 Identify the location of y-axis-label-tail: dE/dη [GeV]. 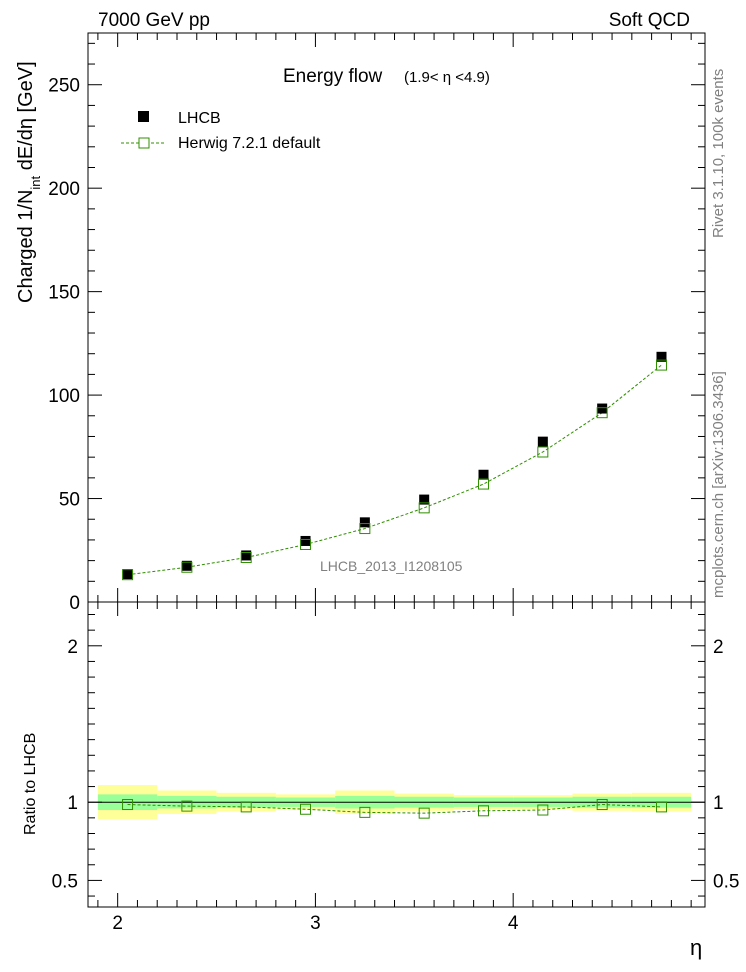
(26, 118).